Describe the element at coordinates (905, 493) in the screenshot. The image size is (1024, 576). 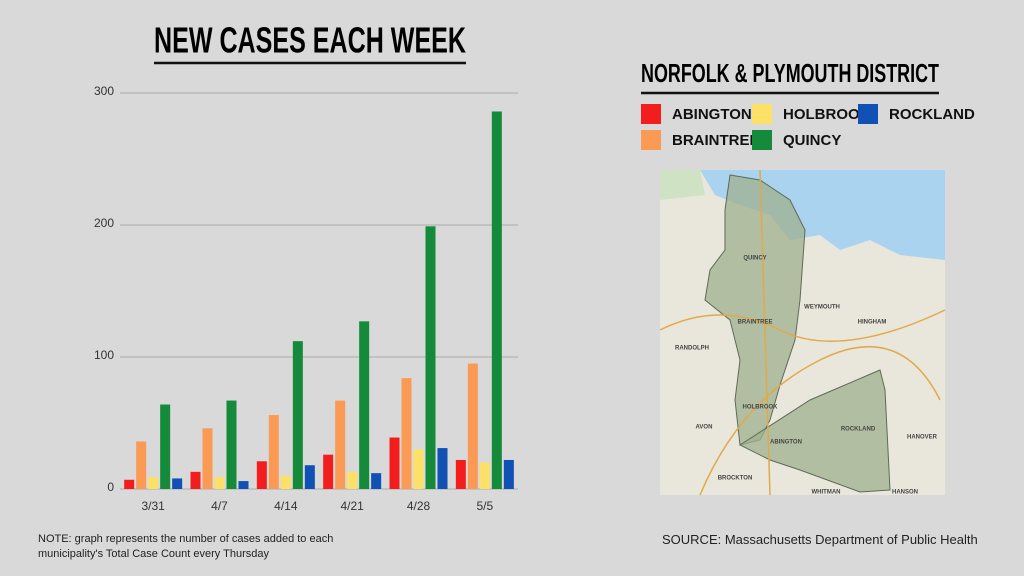
I see `map-label: HANSON` at that location.